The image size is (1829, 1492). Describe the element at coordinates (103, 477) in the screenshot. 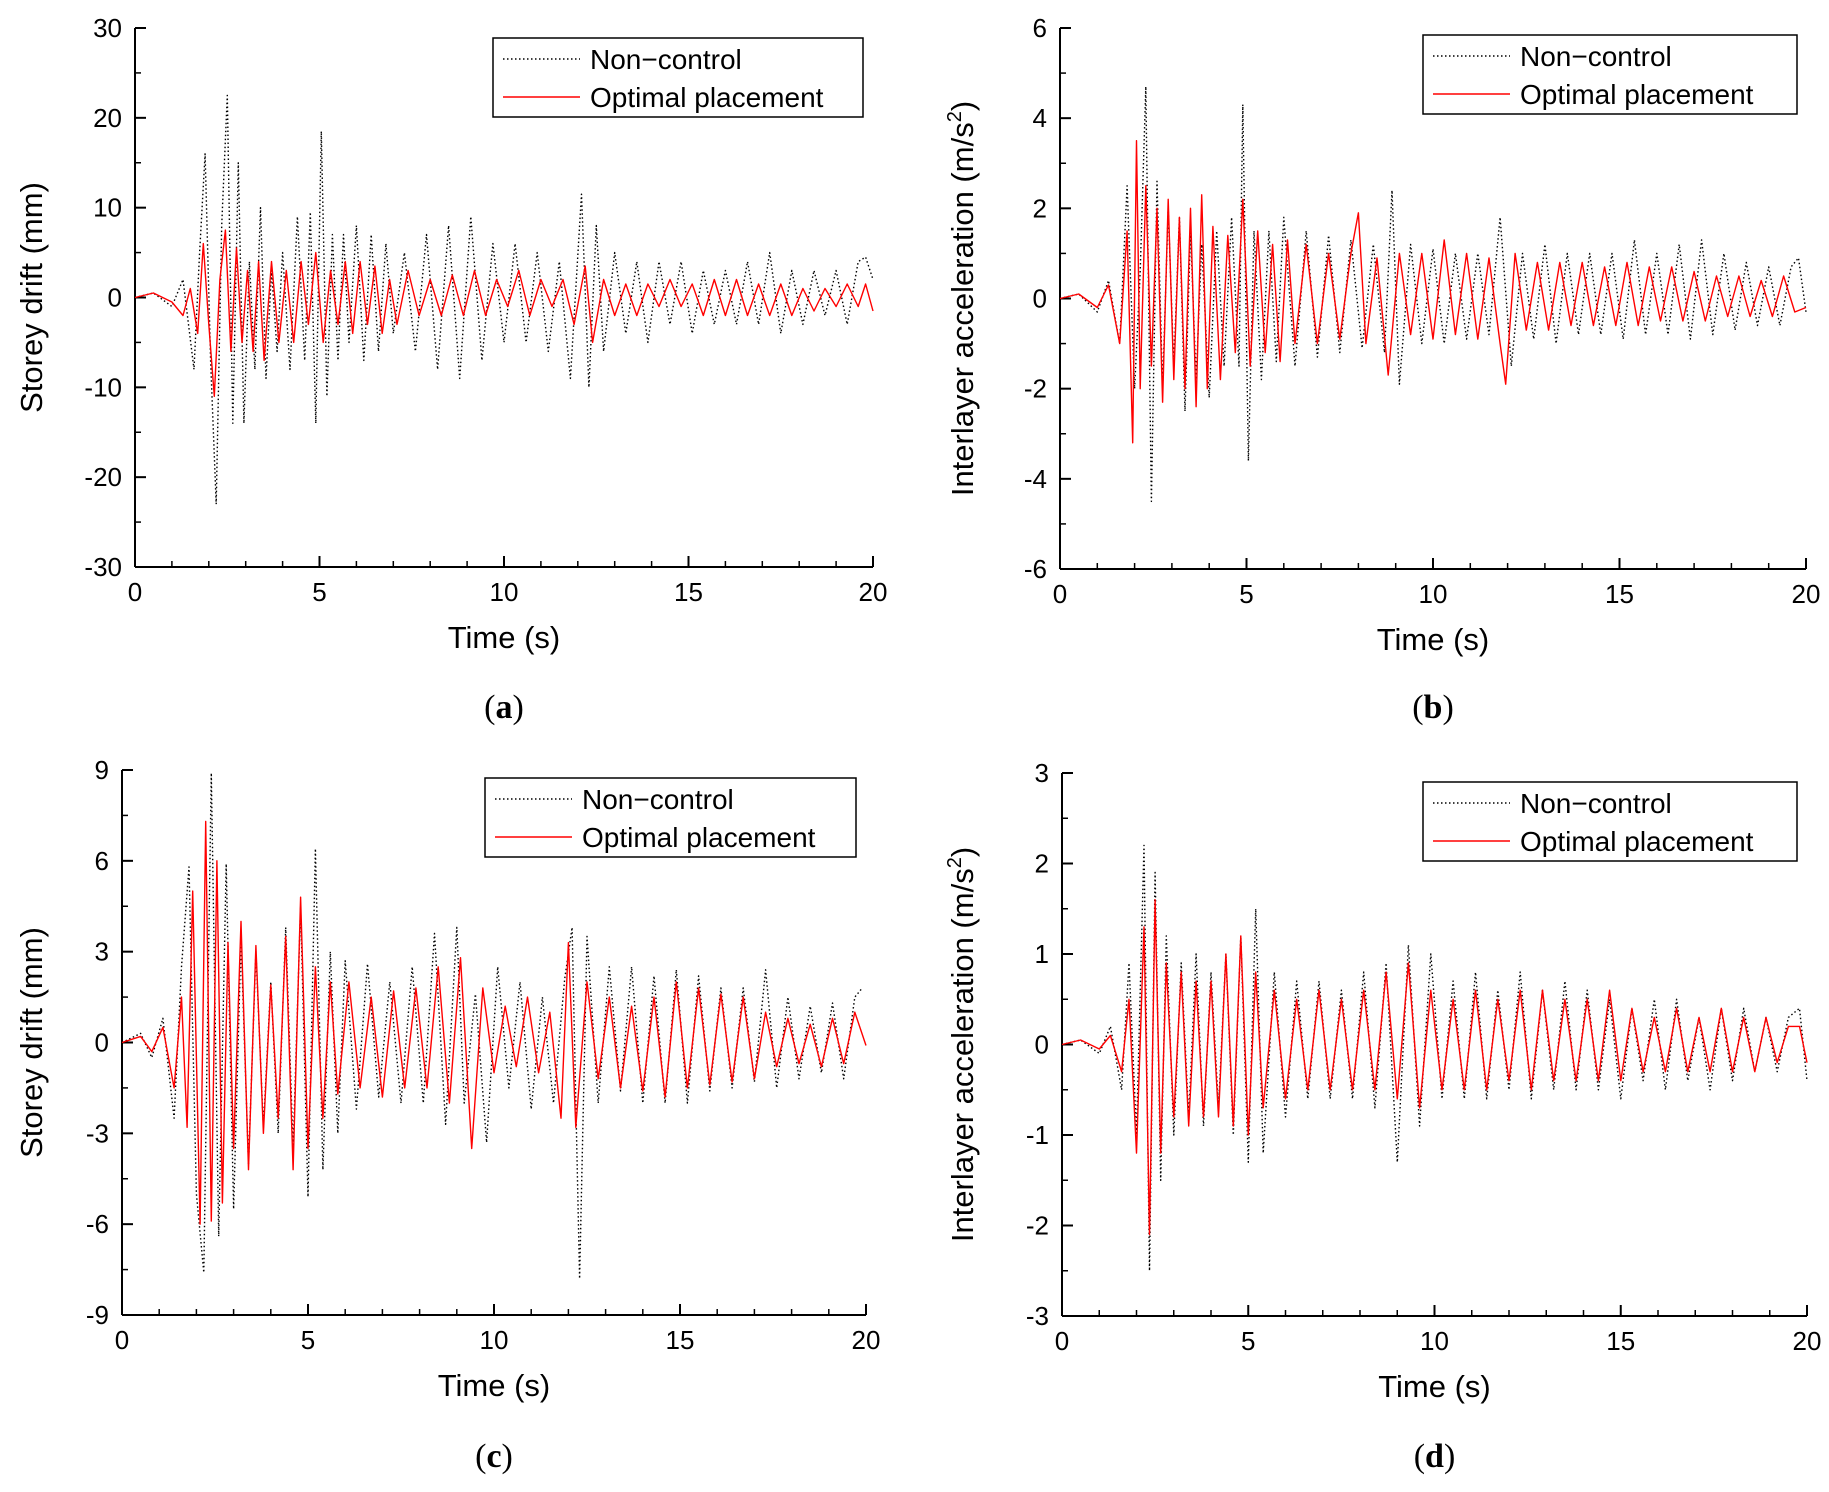

I see `y-tick-label: -20` at that location.